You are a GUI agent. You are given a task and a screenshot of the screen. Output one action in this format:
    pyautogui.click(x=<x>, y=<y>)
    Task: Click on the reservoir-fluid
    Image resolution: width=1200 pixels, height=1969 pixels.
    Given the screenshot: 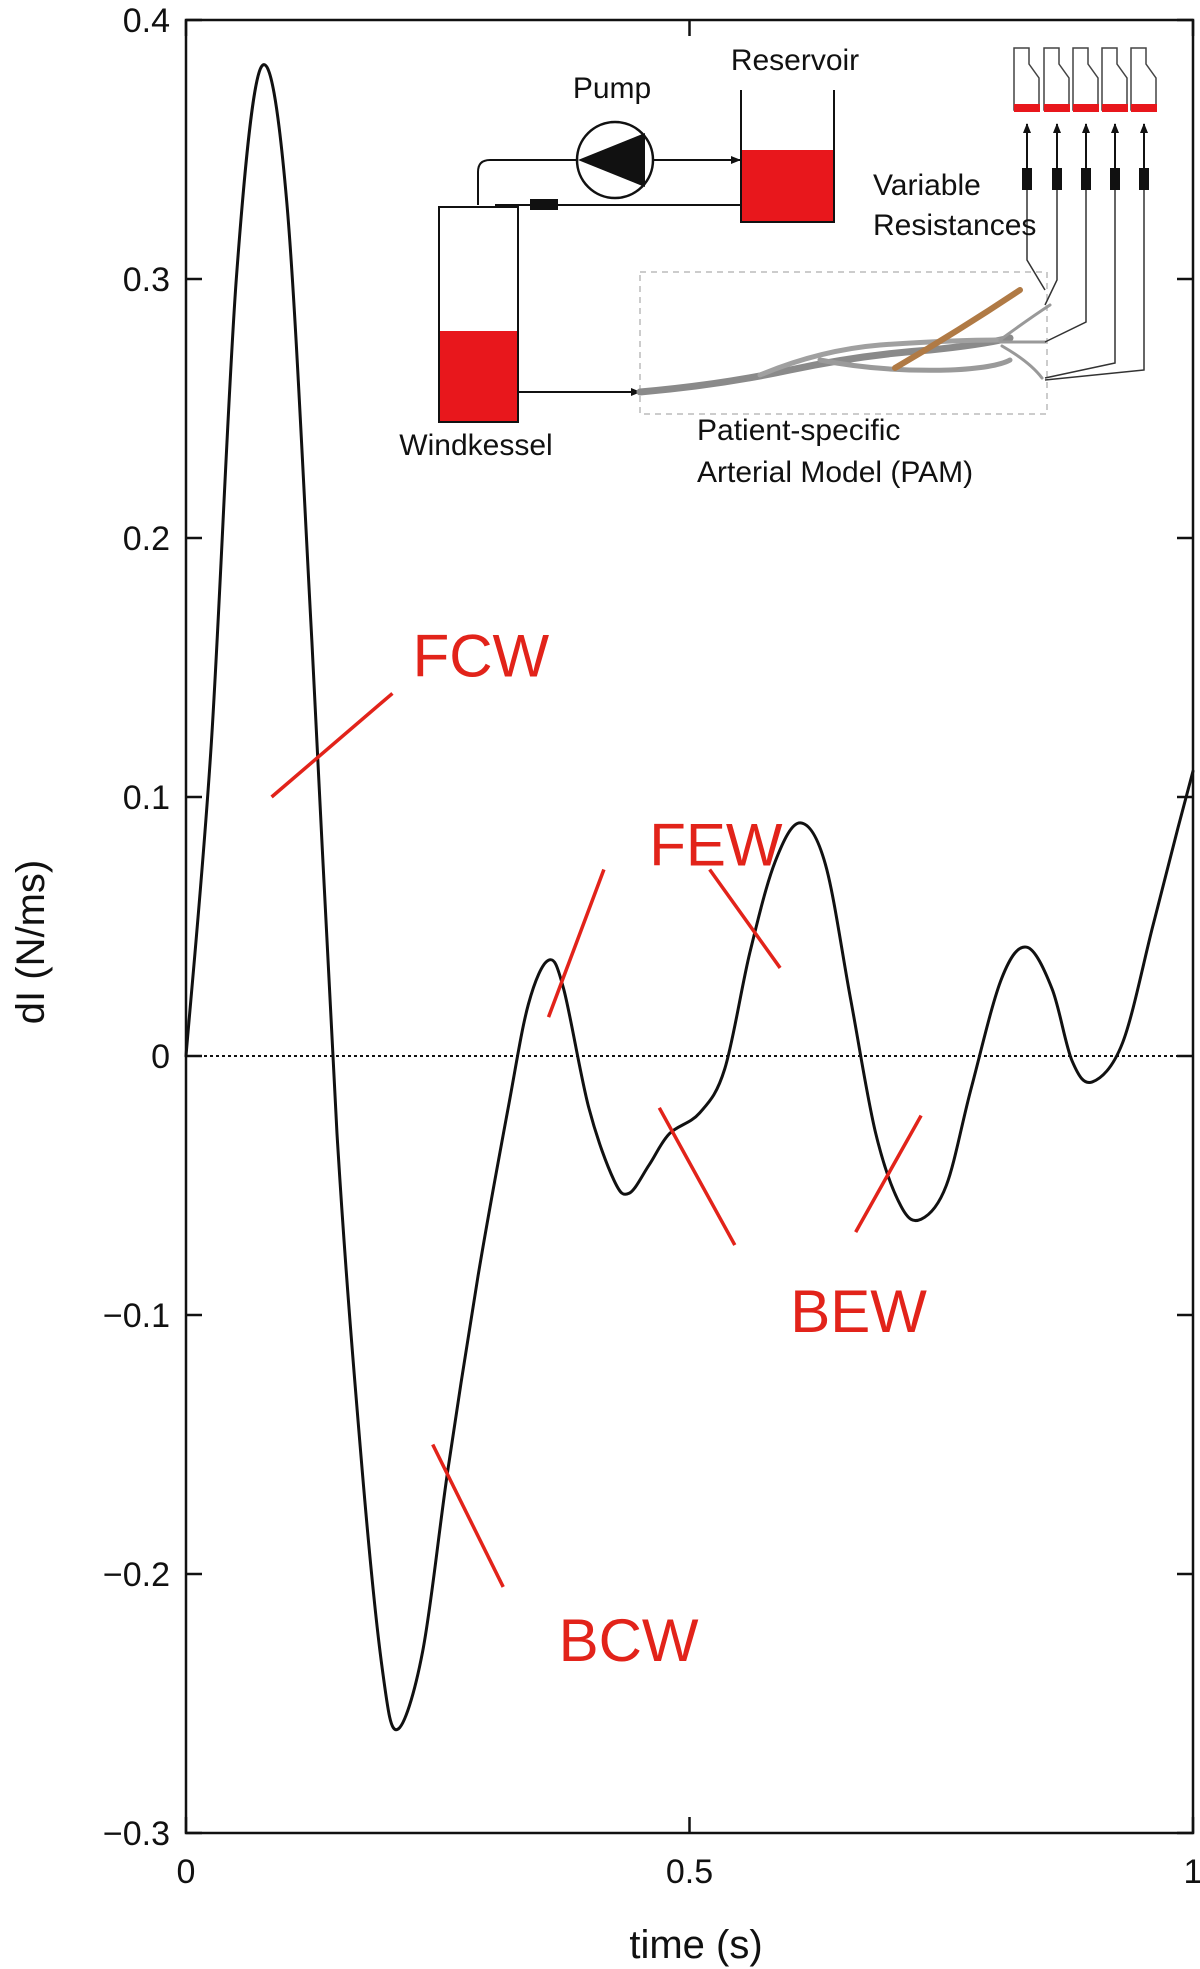 What is the action you would take?
    pyautogui.click(x=787, y=185)
    